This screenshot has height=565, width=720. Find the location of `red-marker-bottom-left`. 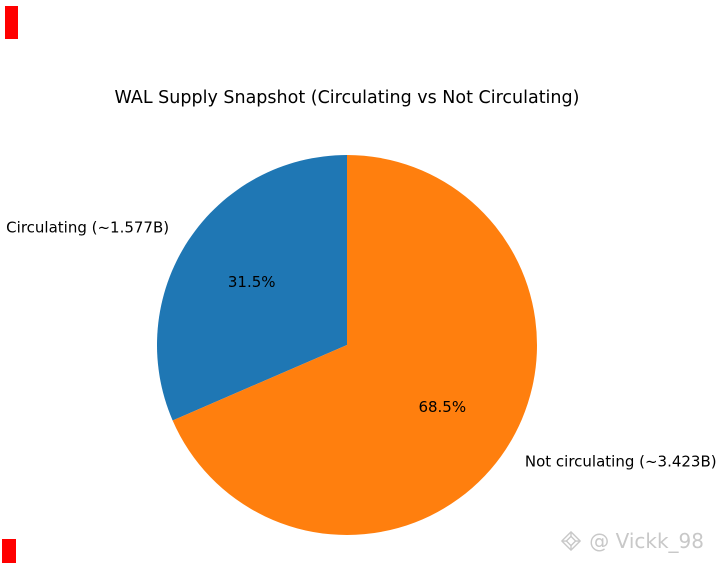

red-marker-bottom-left is located at coordinates (9, 551).